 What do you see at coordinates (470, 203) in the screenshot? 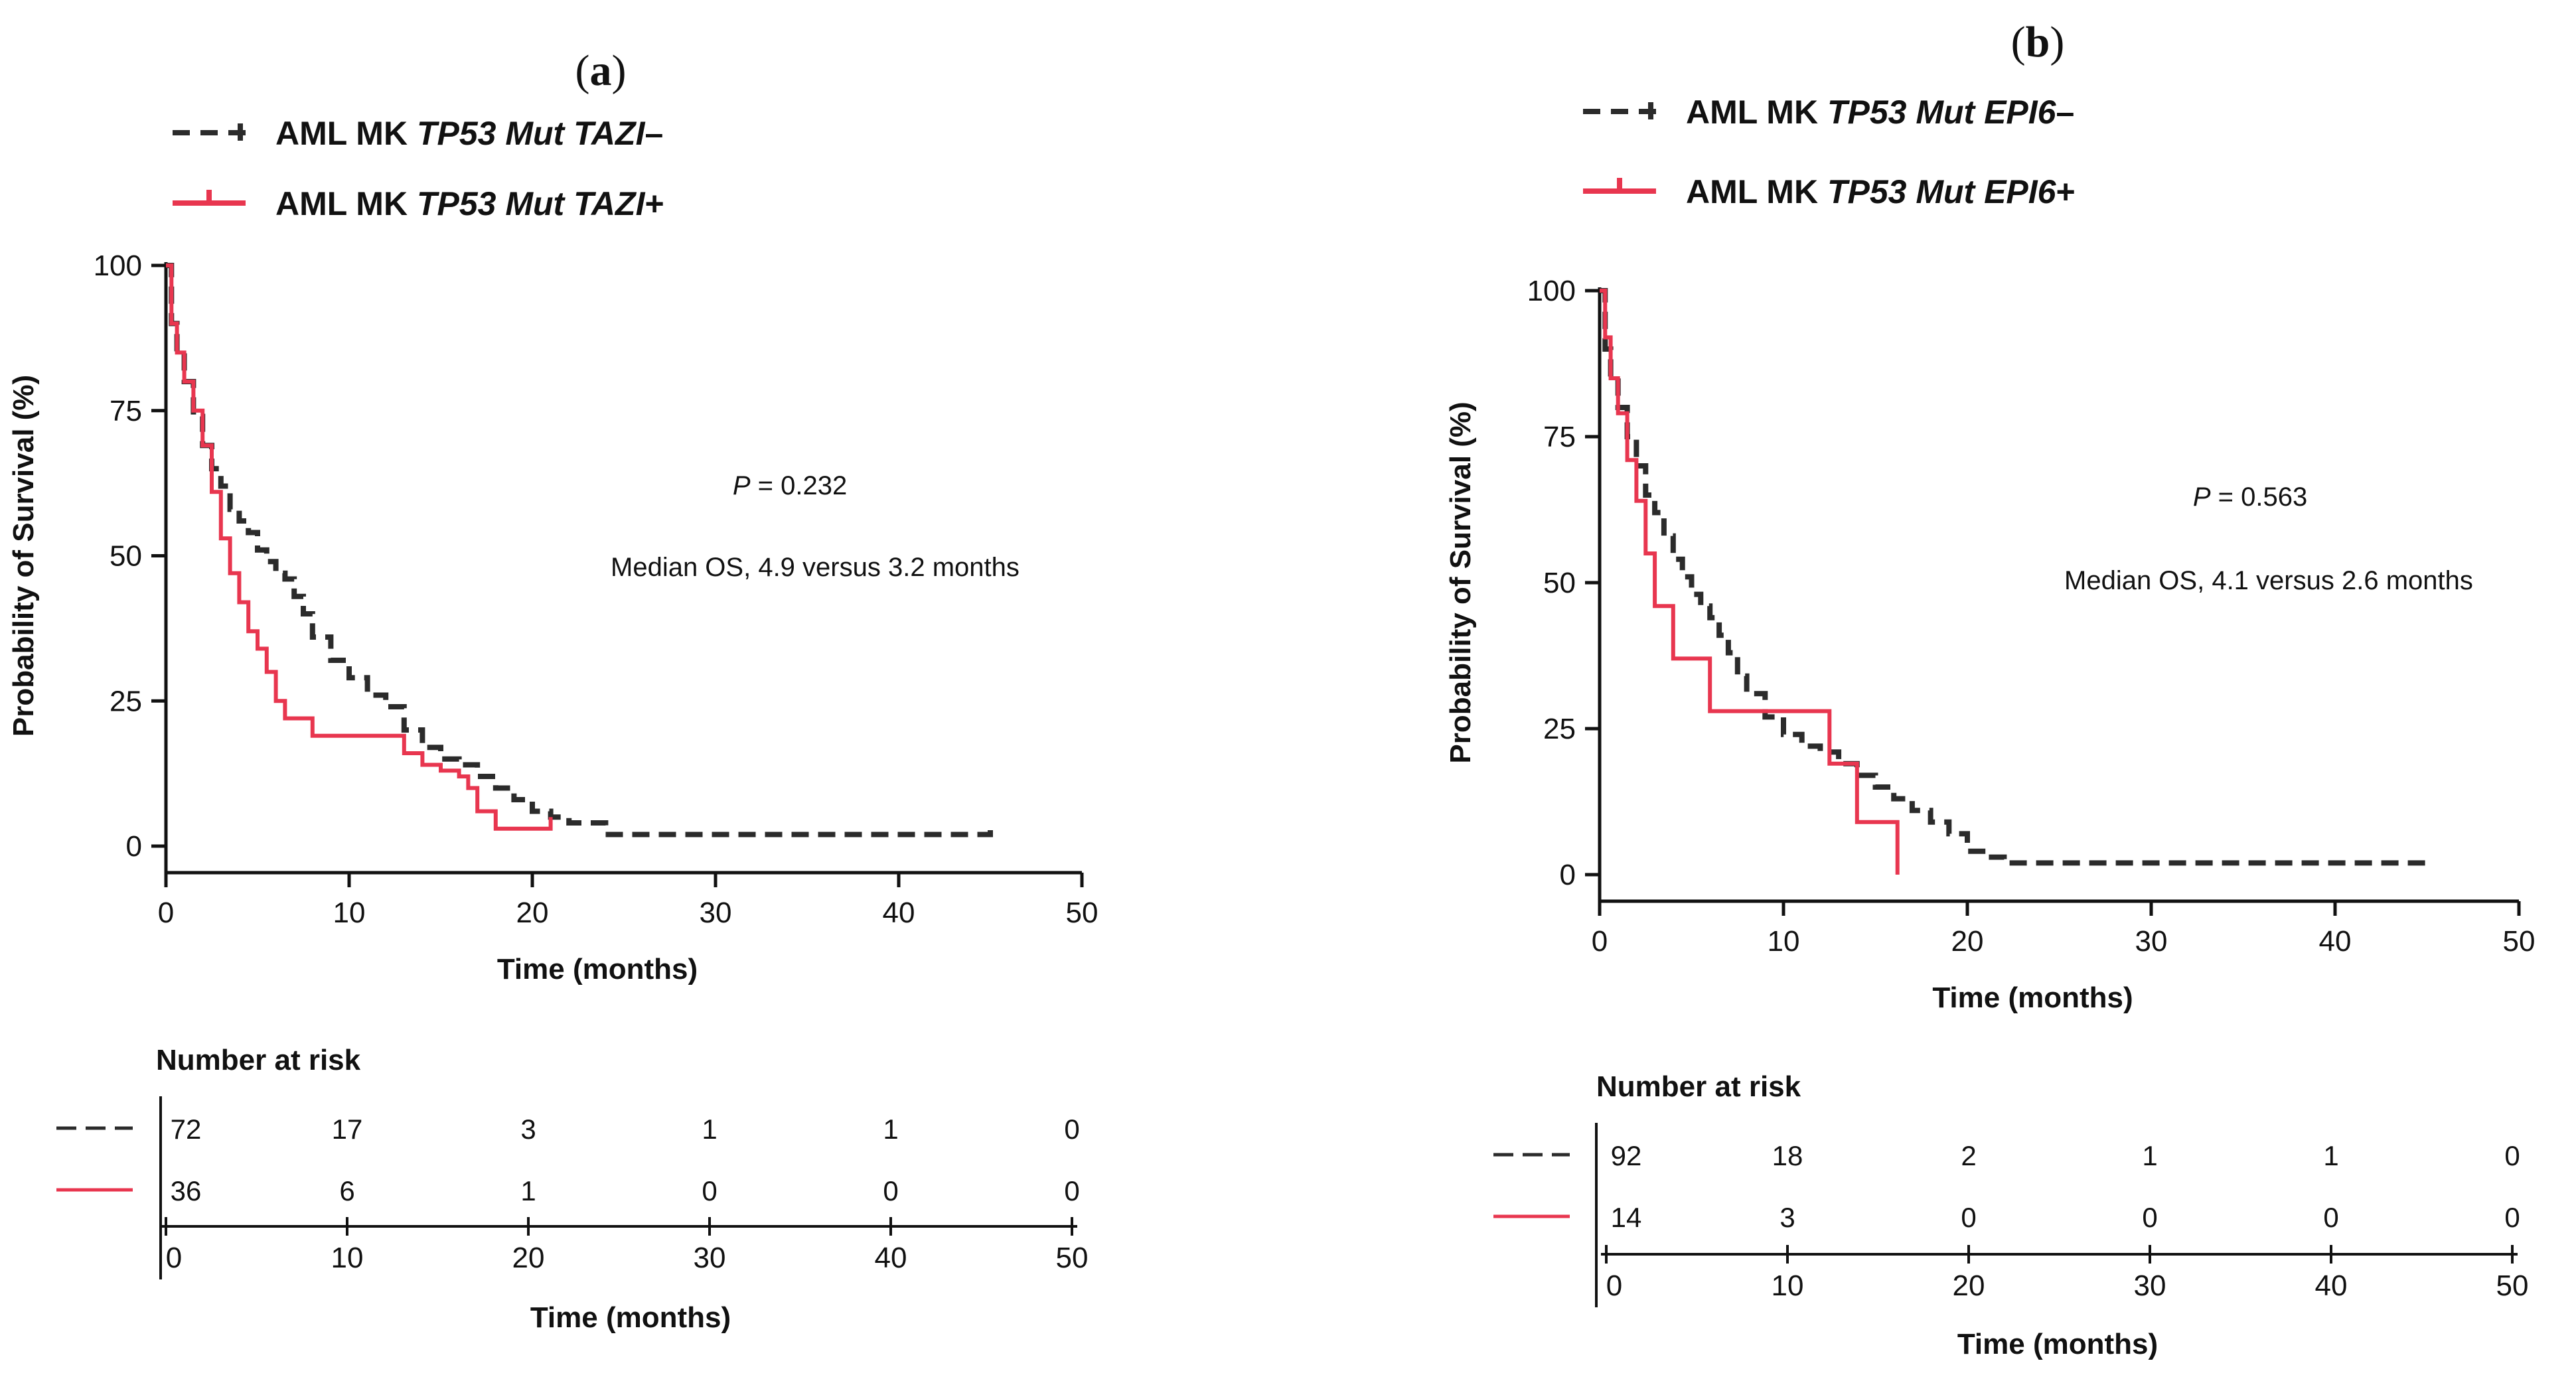
I see `legend-label: AML MK TP53 Mut TAZI+` at bounding box center [470, 203].